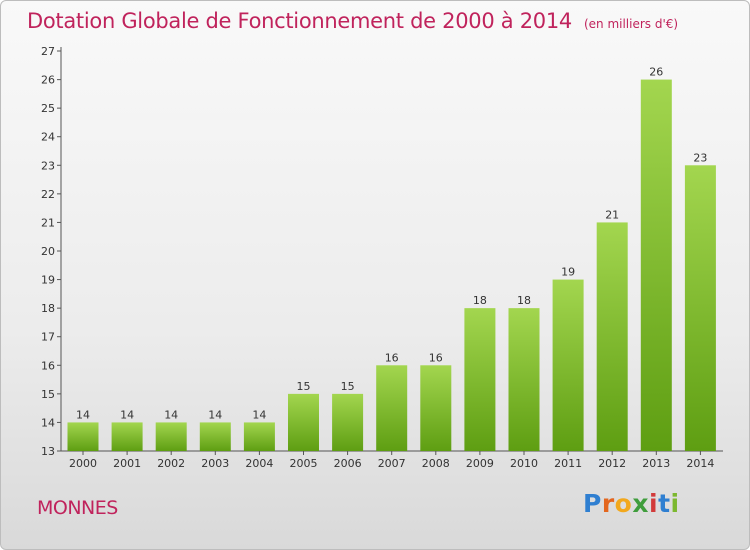 This screenshot has height=550, width=750. What do you see at coordinates (48, 337) in the screenshot?
I see `y-tick-label: 17` at bounding box center [48, 337].